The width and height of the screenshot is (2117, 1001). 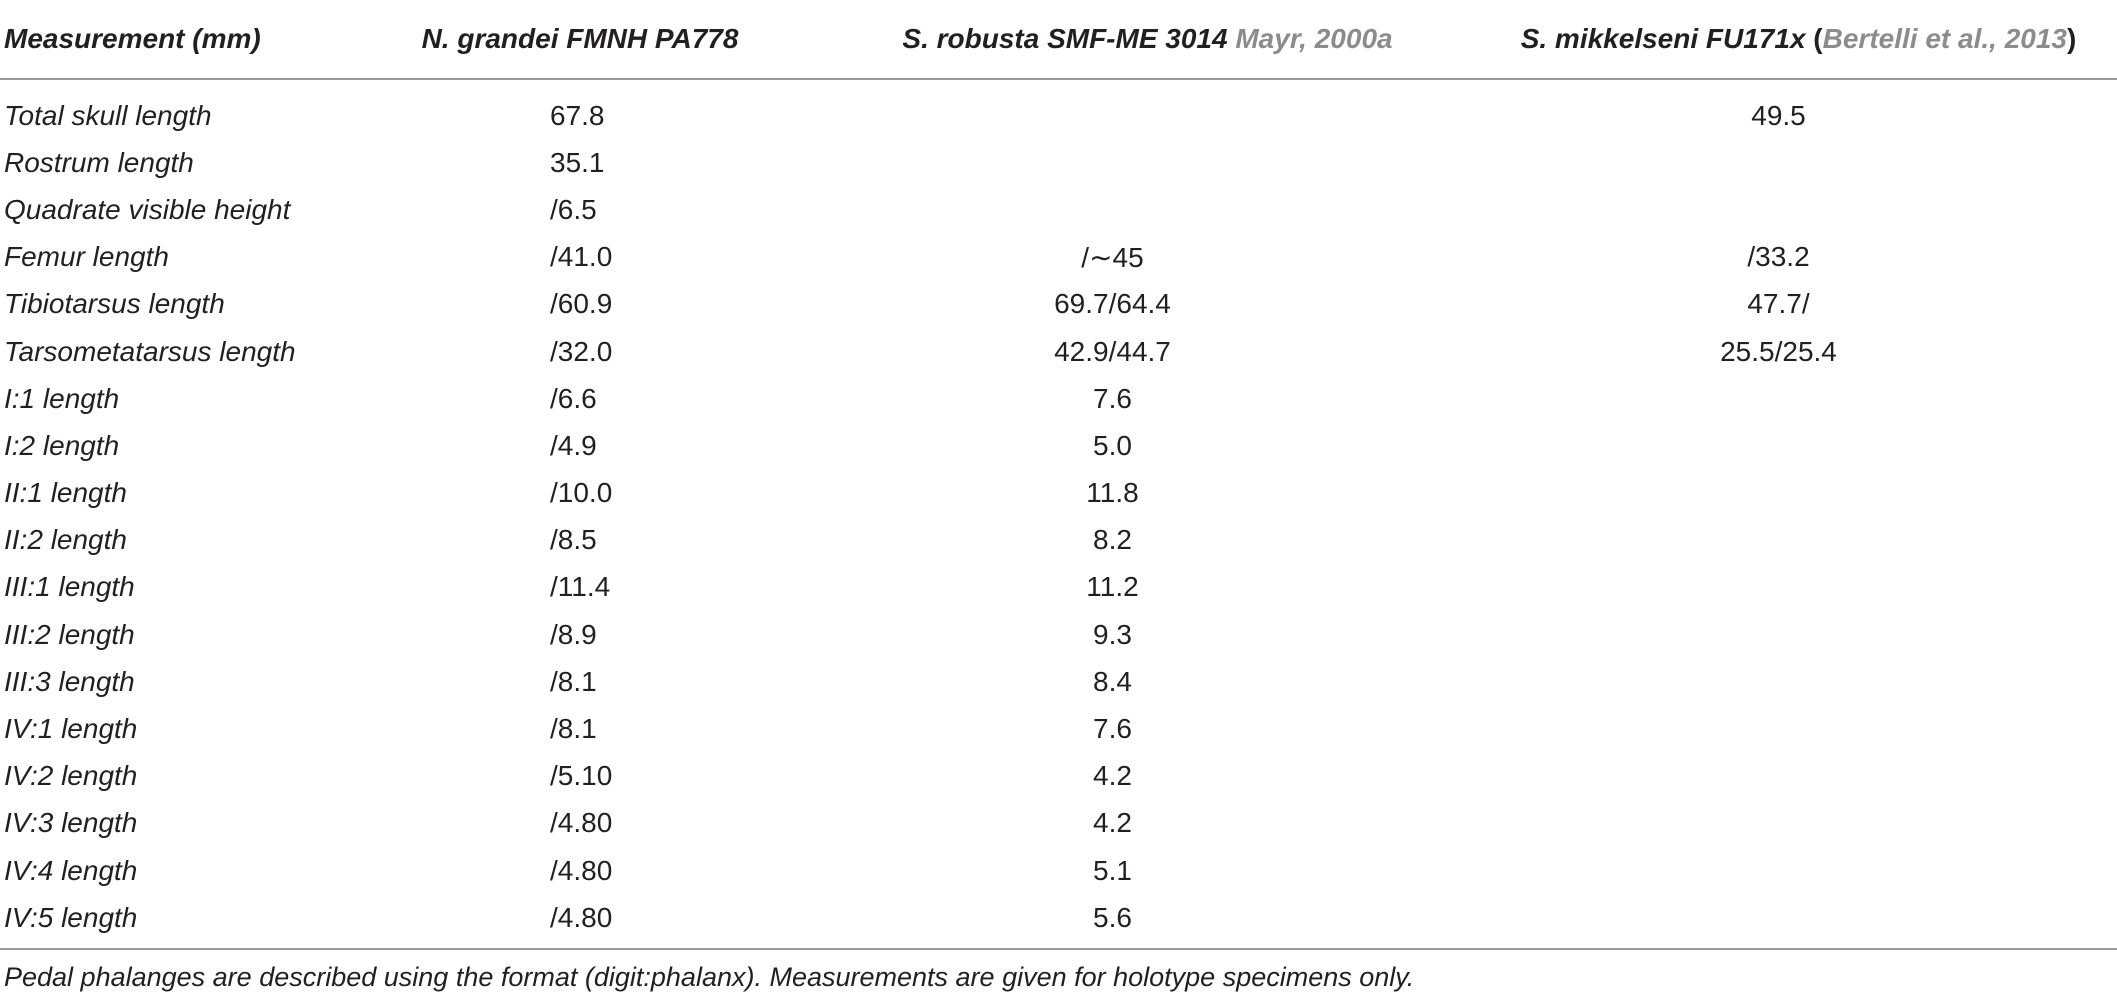 I want to click on row-label: I:2 length, so click(x=62, y=445).